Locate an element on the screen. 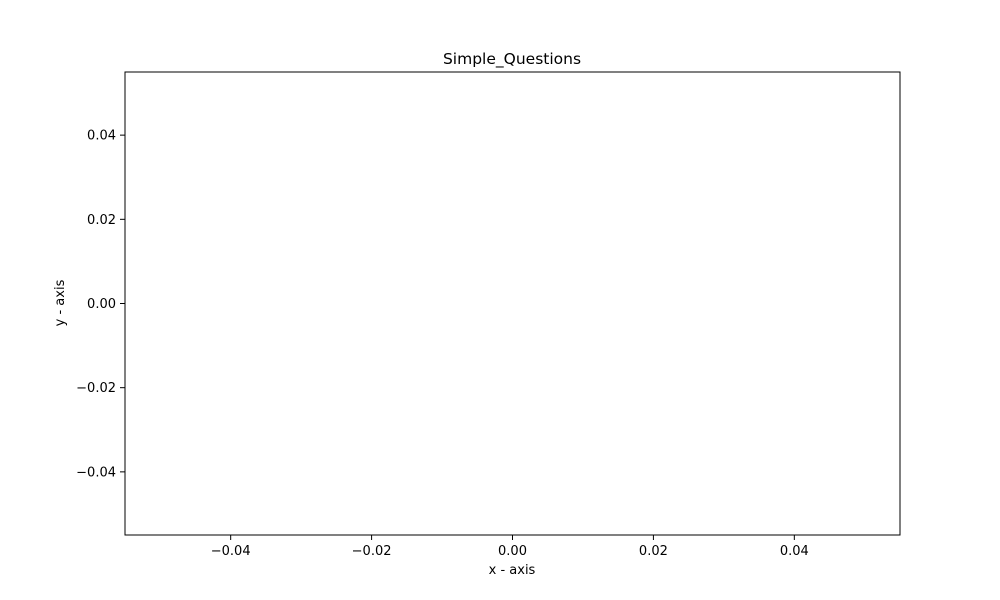 Image resolution: width=1000 pixels, height=600 pixels. chart-title: Simple_Questions is located at coordinates (512, 59).